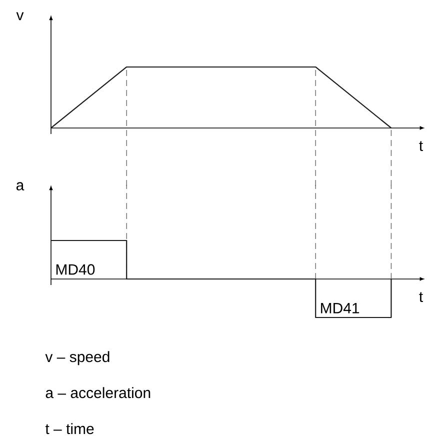 This screenshot has width=427, height=444. I want to click on text: a – acceleration, so click(98, 392).